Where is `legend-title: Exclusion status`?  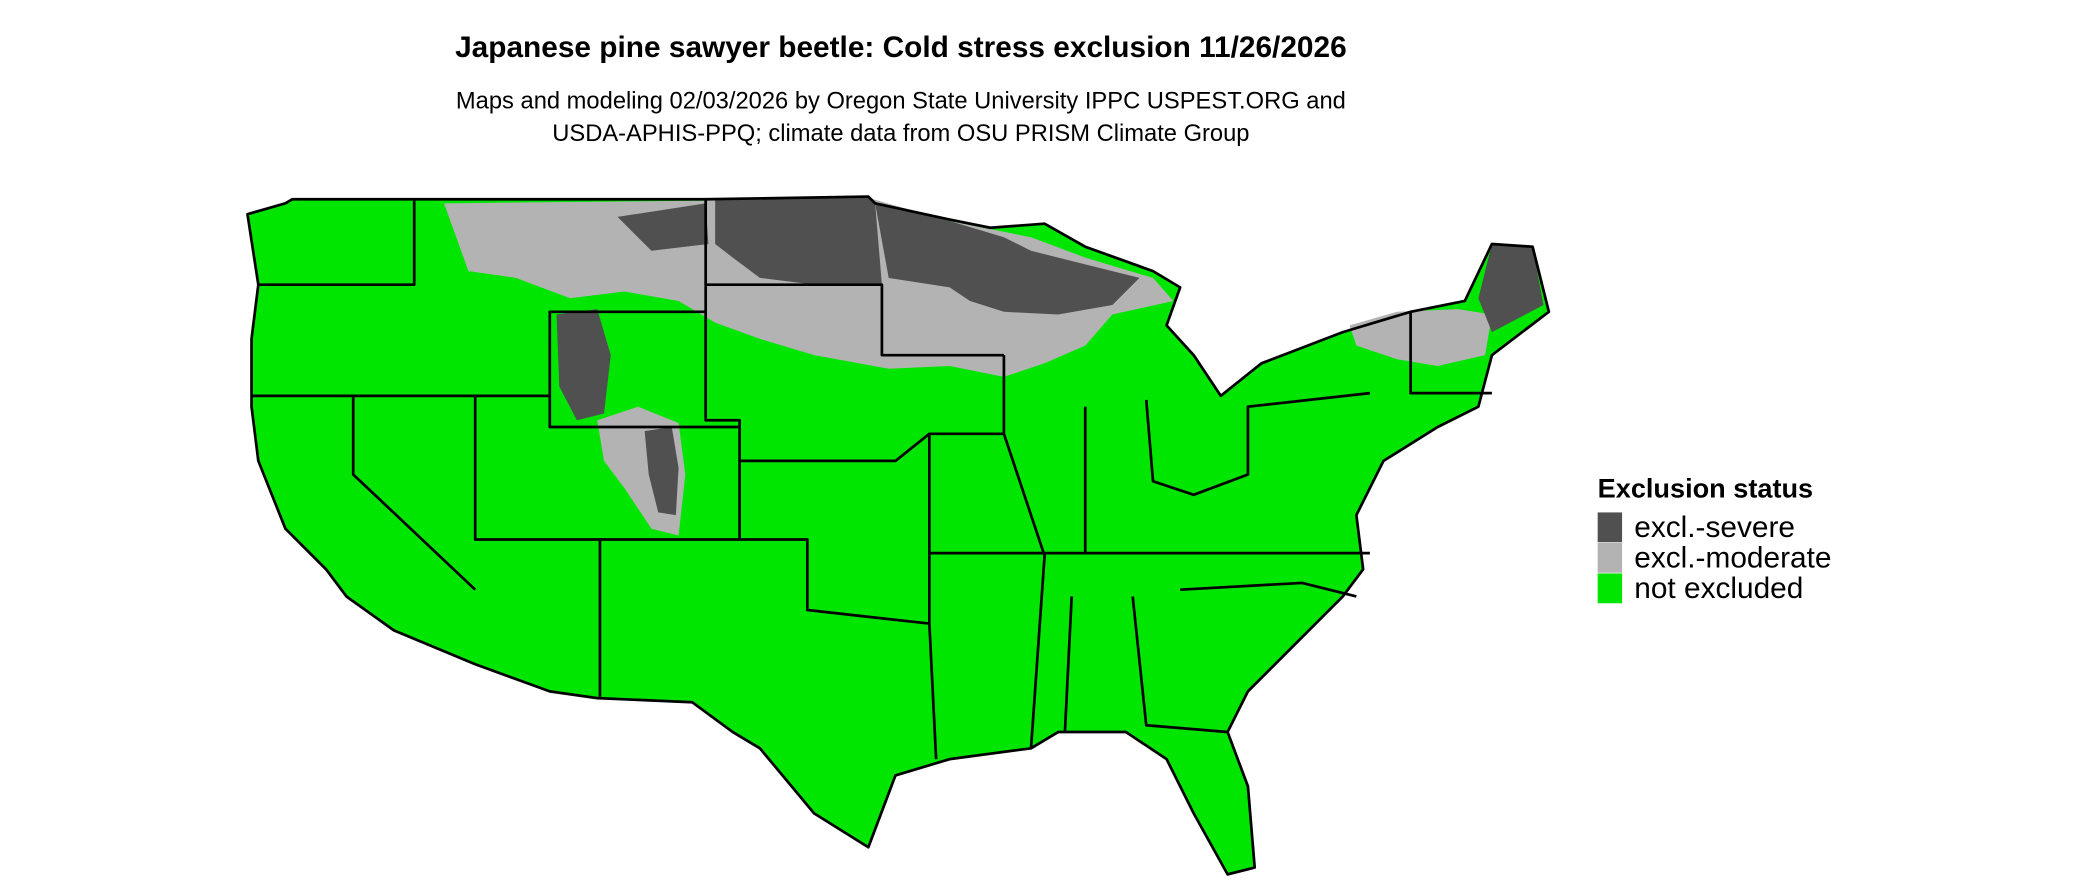 legend-title: Exclusion status is located at coordinates (1705, 488).